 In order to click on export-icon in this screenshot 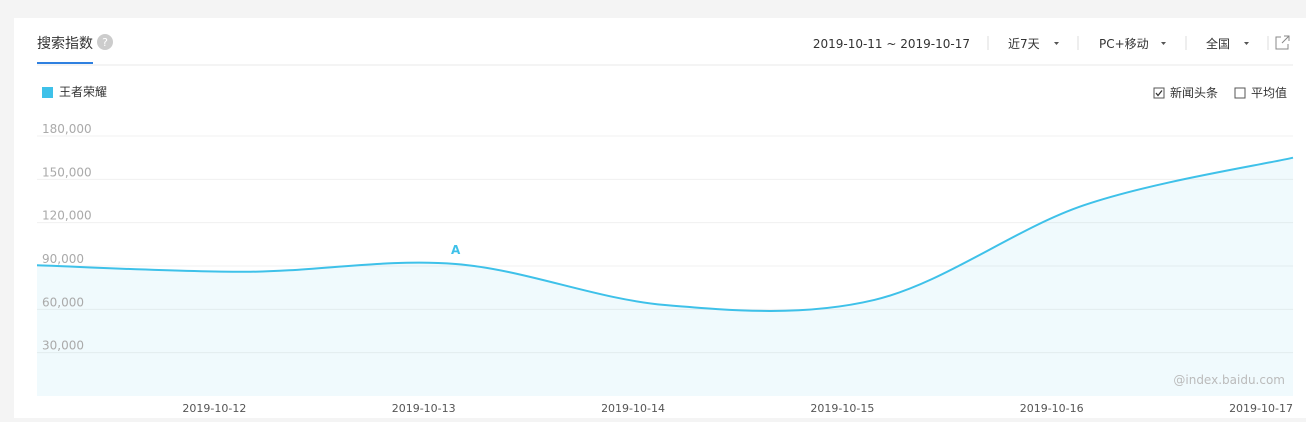, I will do `click(1282, 42)`.